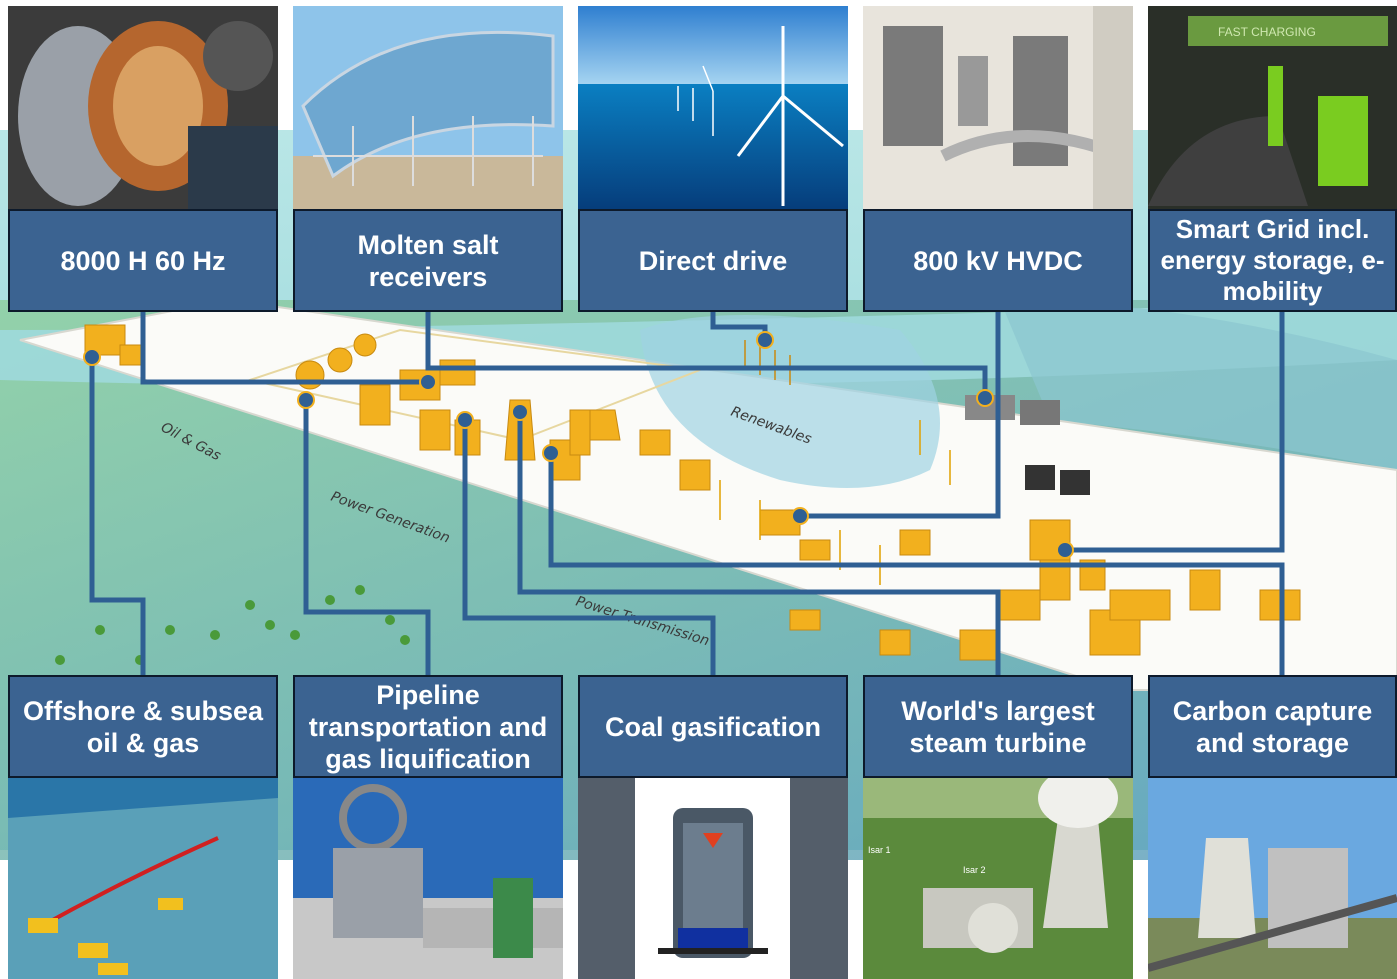  What do you see at coordinates (284, 348) in the screenshot?
I see `connector-gas-turbine` at bounding box center [284, 348].